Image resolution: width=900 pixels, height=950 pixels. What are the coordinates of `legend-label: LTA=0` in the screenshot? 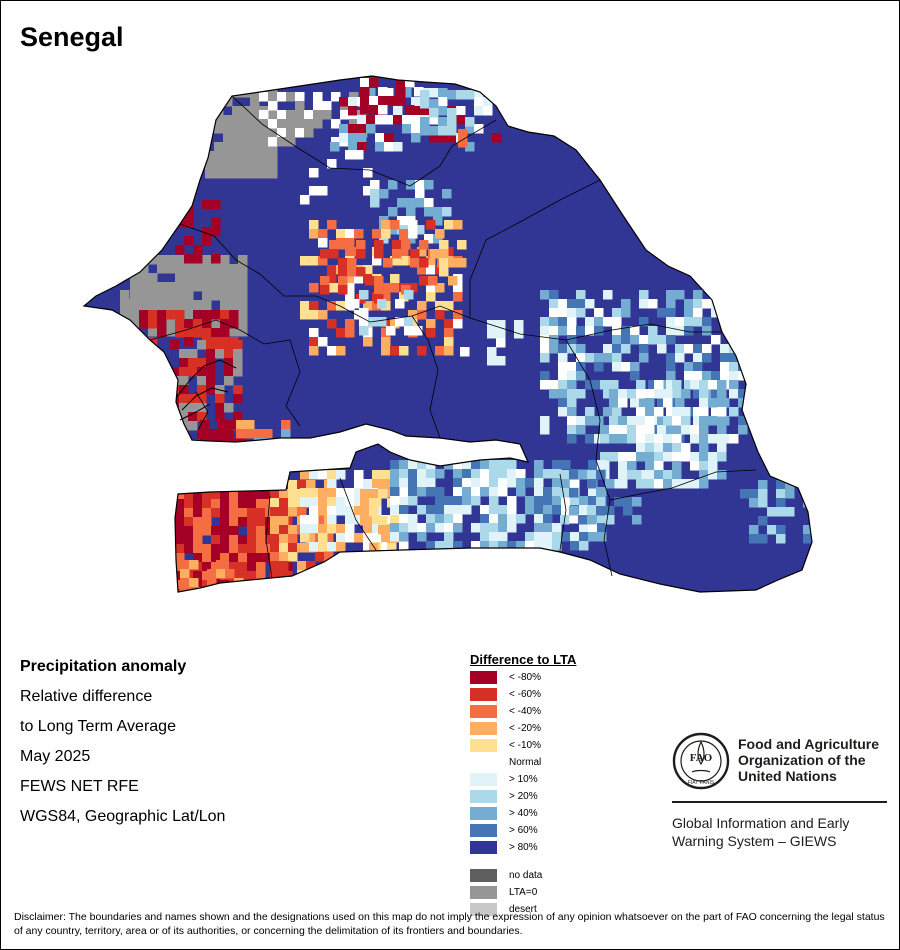 It's located at (523, 892).